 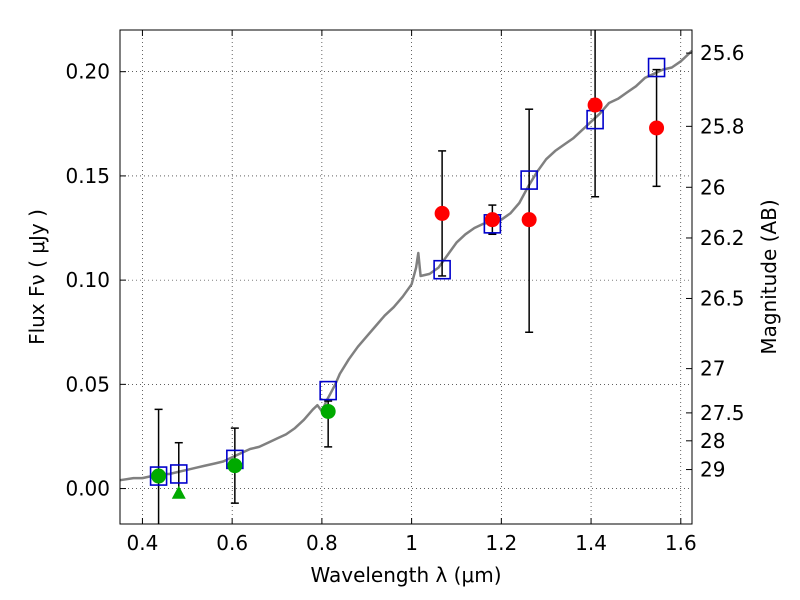 What do you see at coordinates (405, 575) in the screenshot?
I see `x-axis-label: Wavelength λ (μm)` at bounding box center [405, 575].